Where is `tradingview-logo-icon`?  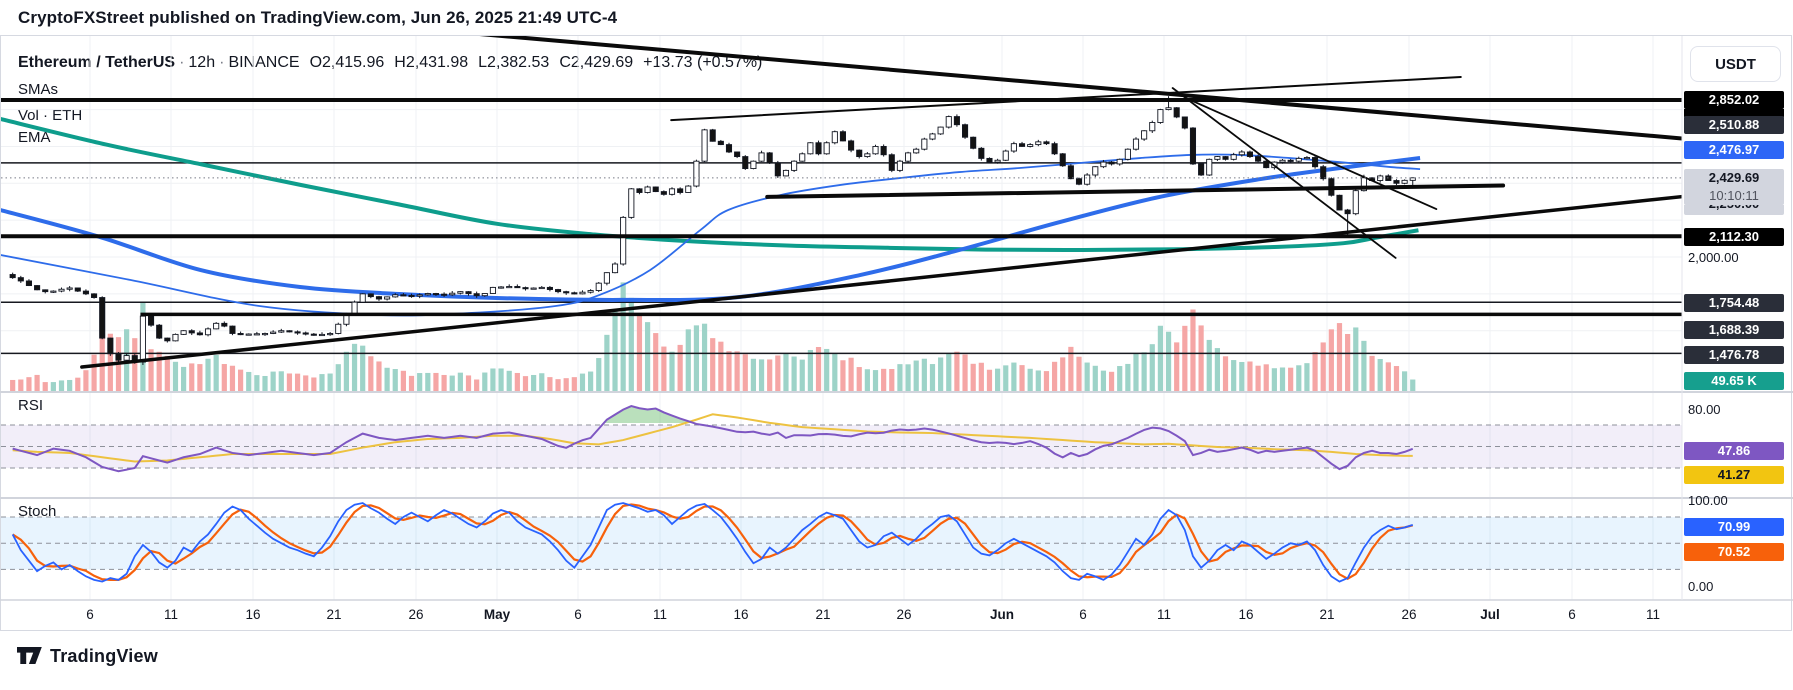 tradingview-logo-icon is located at coordinates (29, 655).